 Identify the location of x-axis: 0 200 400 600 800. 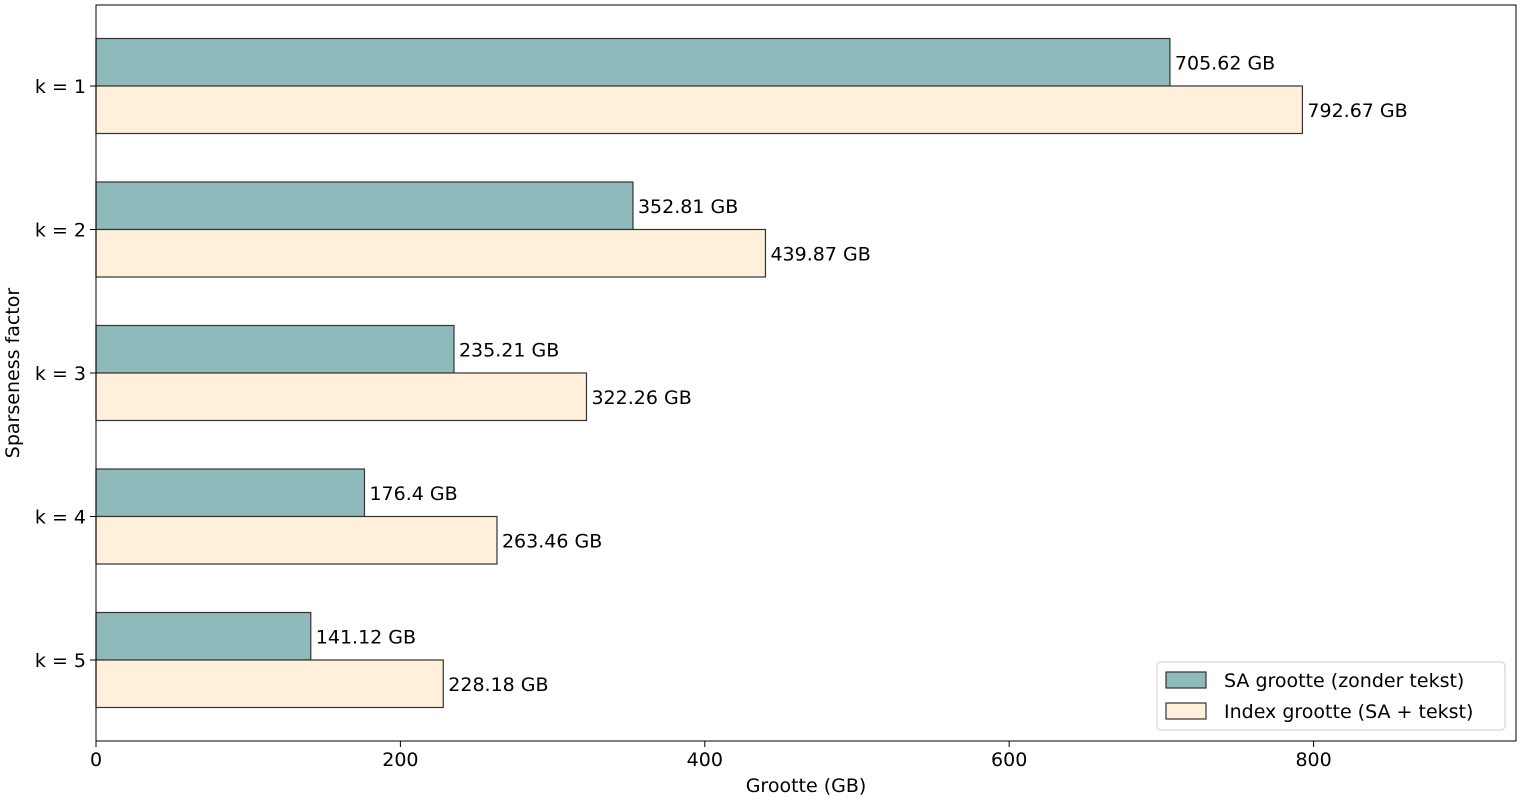
(711, 756).